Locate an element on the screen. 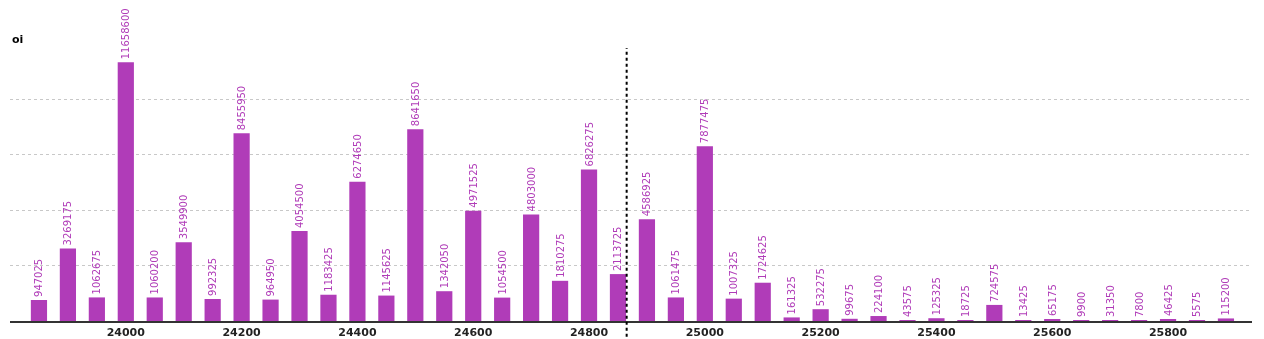  x-tick-label: 24800 is located at coordinates (589, 332).